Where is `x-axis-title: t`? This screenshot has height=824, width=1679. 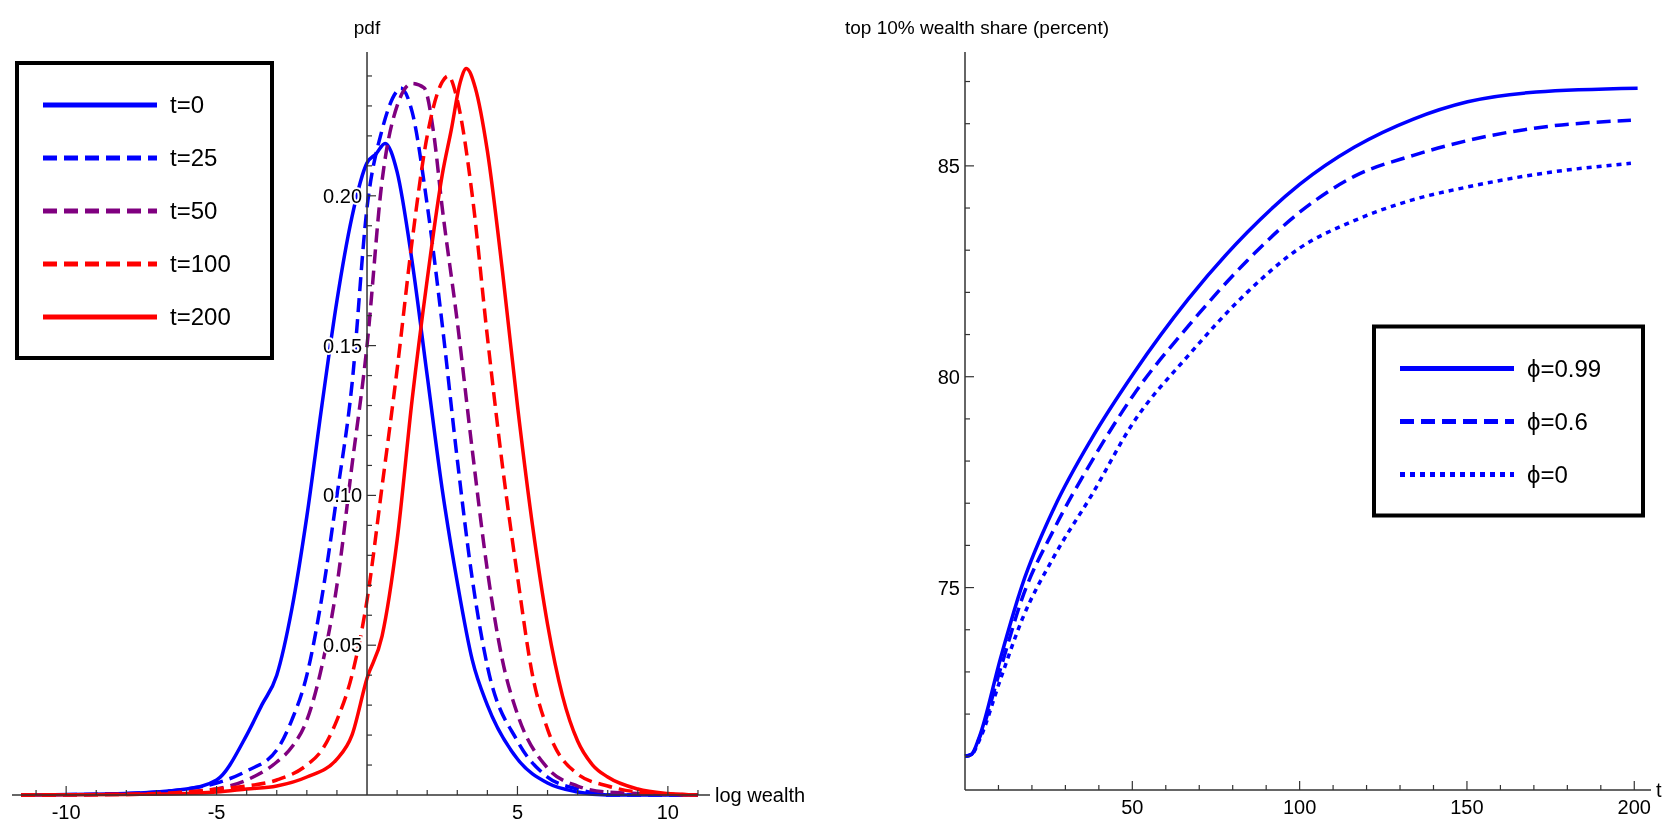
x-axis-title: t is located at coordinates (1659, 790).